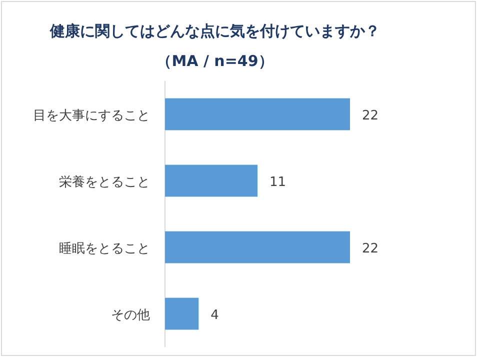  Describe the element at coordinates (214, 31) in the screenshot. I see `chart-title: 健康に関してはどんな点に気を付けていますか？` at that location.